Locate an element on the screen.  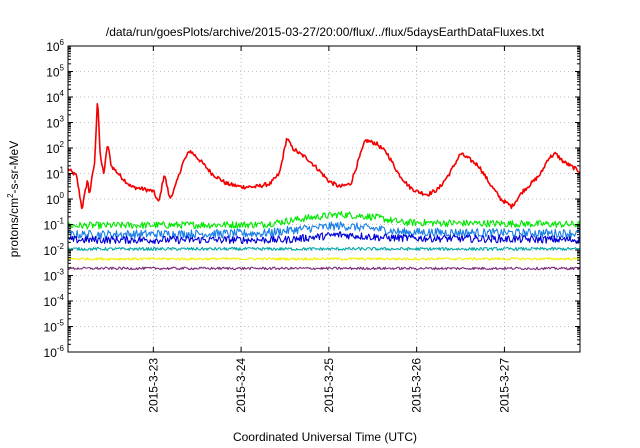
y-axis-label-base: protons/cm is located at coordinates (14, 227).